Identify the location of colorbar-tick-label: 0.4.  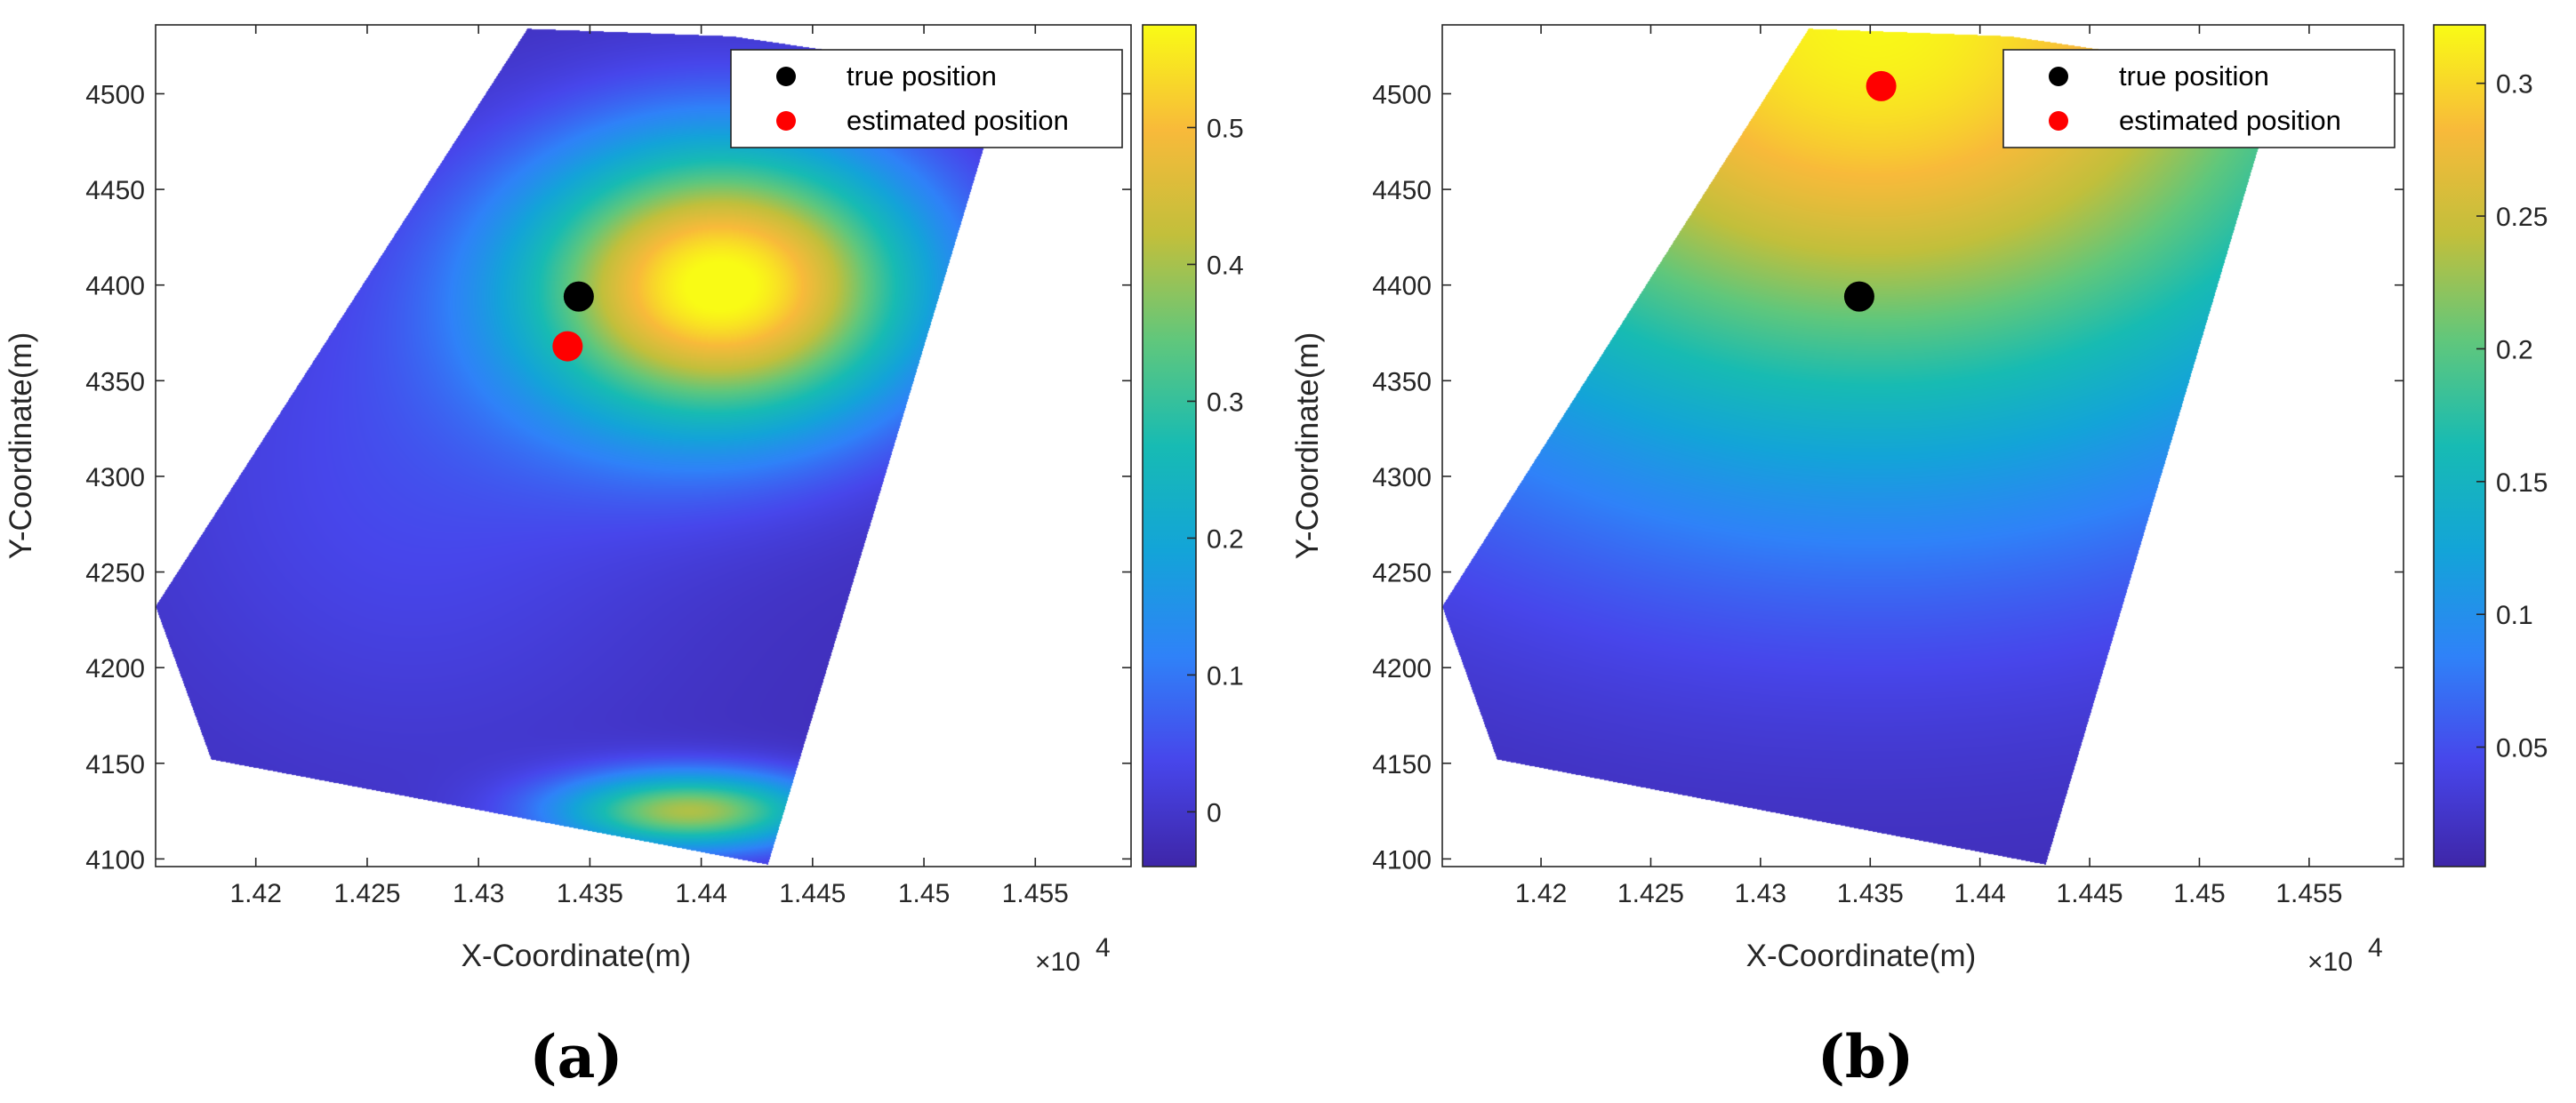
(1225, 265).